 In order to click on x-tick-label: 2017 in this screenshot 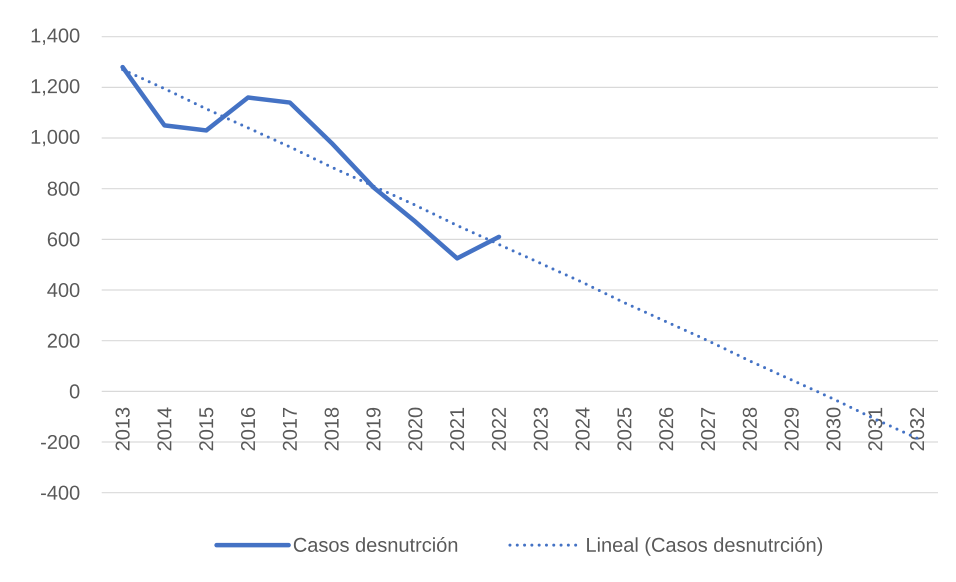, I will do `click(289, 429)`.